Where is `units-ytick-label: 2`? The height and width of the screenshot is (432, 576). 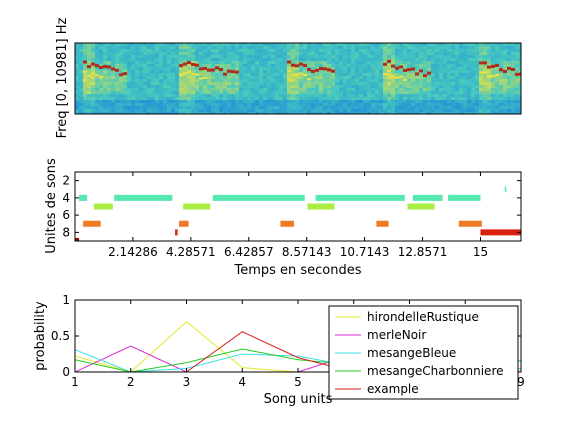 units-ytick-label: 2 is located at coordinates (66, 181).